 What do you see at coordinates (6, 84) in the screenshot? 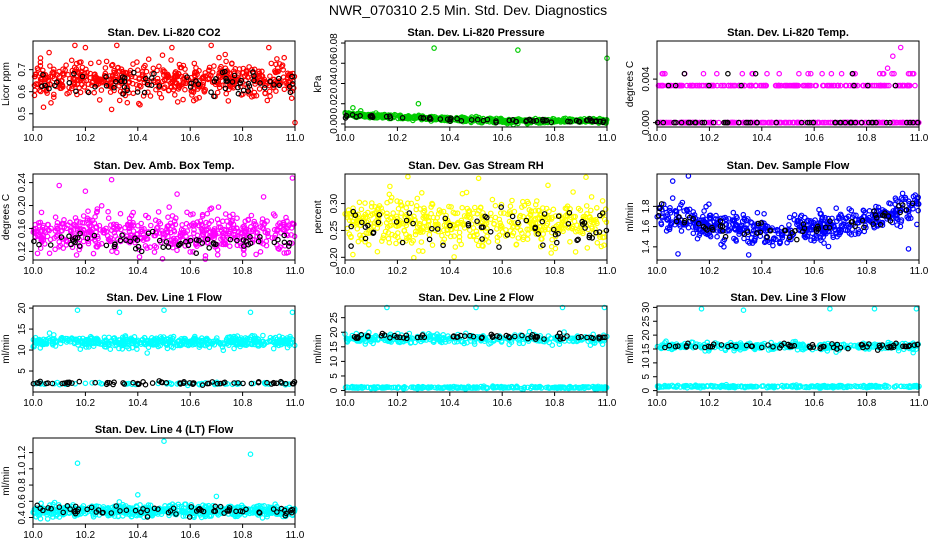
I see `y-axis-label: Licor ppm` at bounding box center [6, 84].